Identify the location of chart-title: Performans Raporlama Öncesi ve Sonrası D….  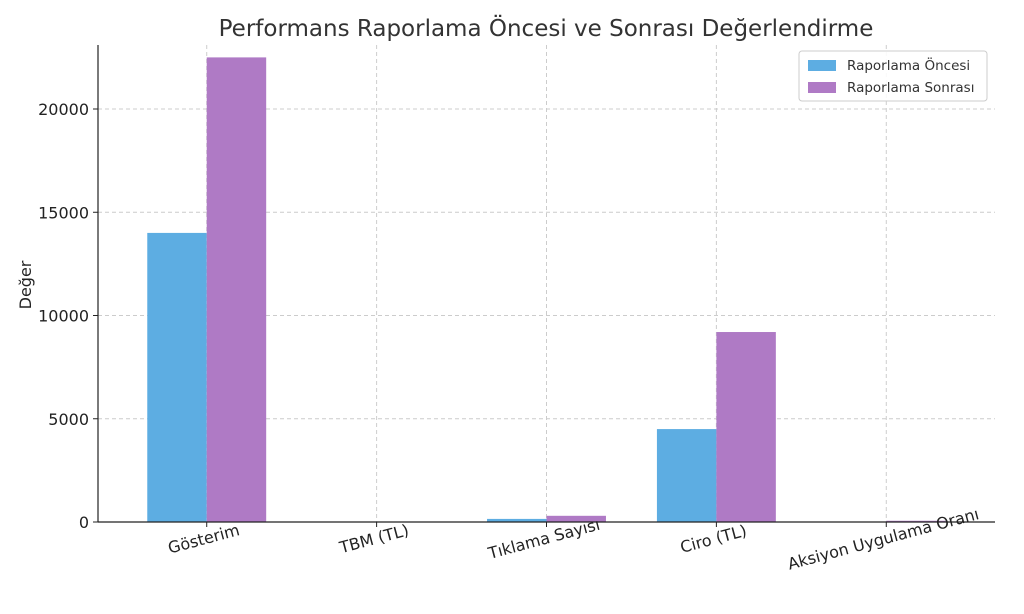
(546, 28).